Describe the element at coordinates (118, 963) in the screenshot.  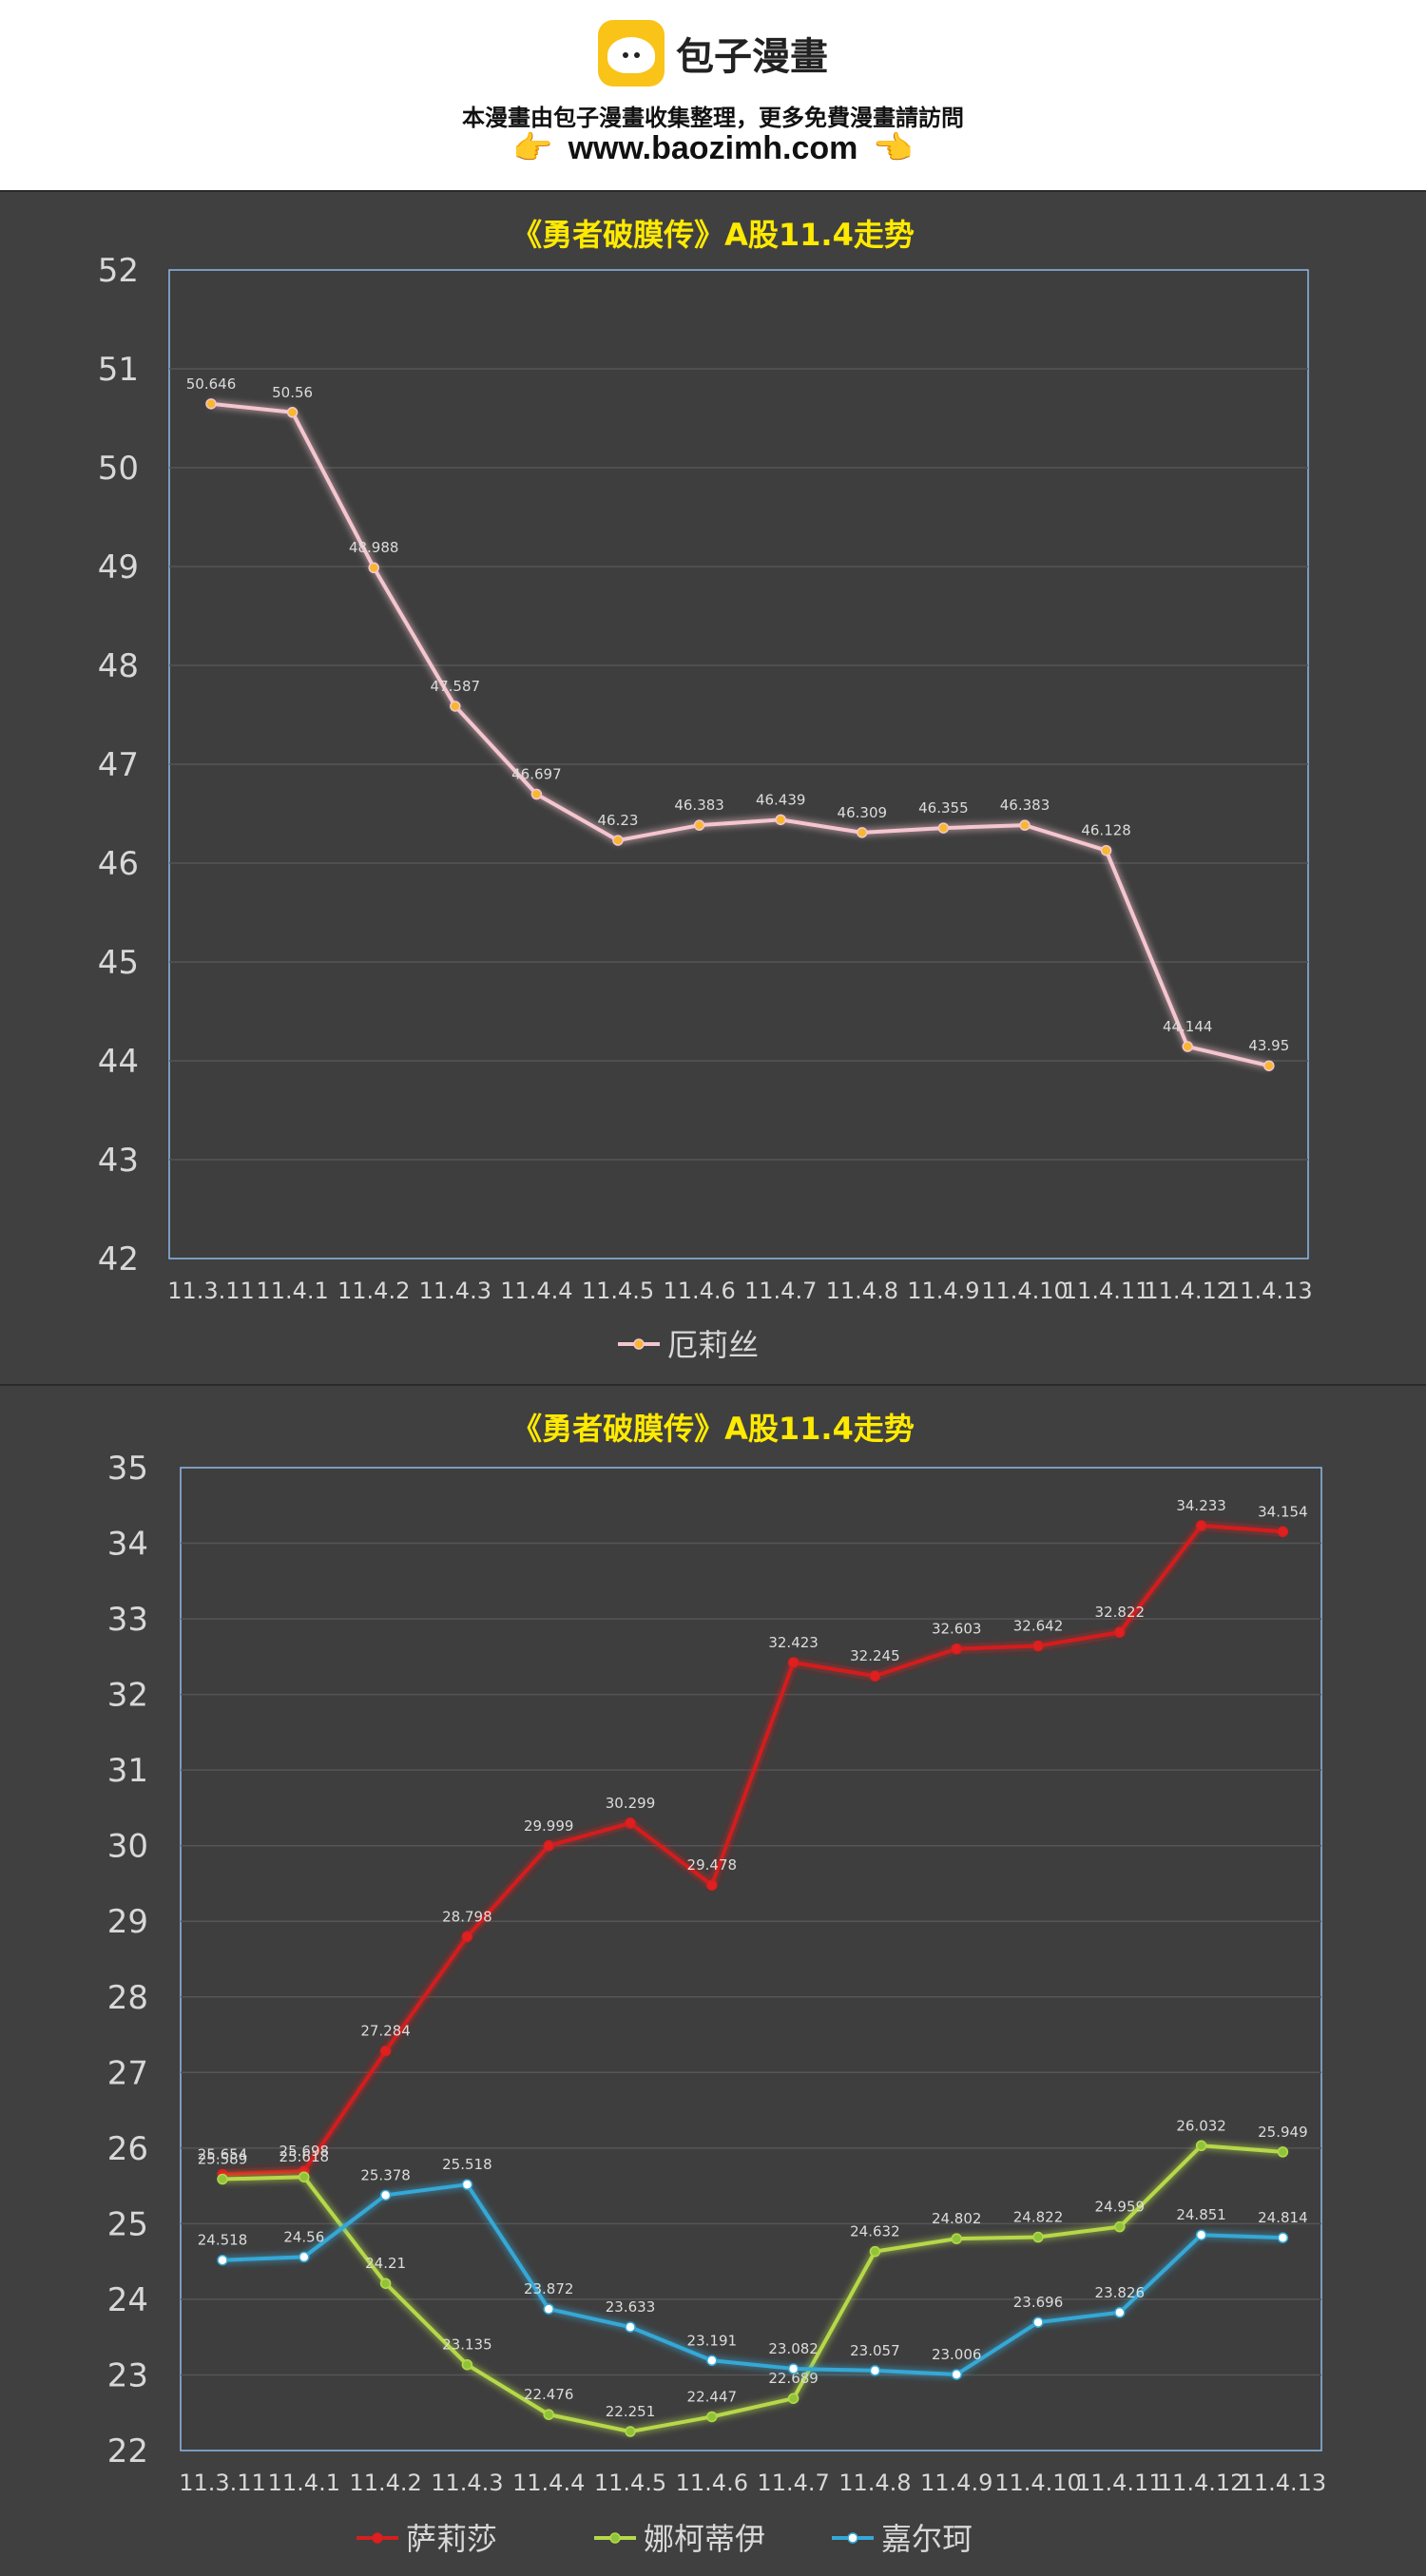
I see `y-tick-label: 45` at that location.